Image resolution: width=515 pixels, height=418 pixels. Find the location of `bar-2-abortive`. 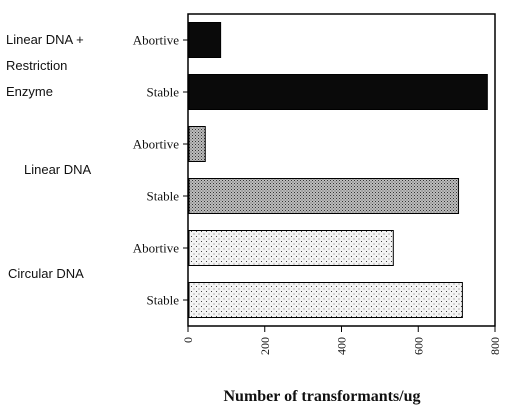

bar-2-abortive is located at coordinates (291, 248).